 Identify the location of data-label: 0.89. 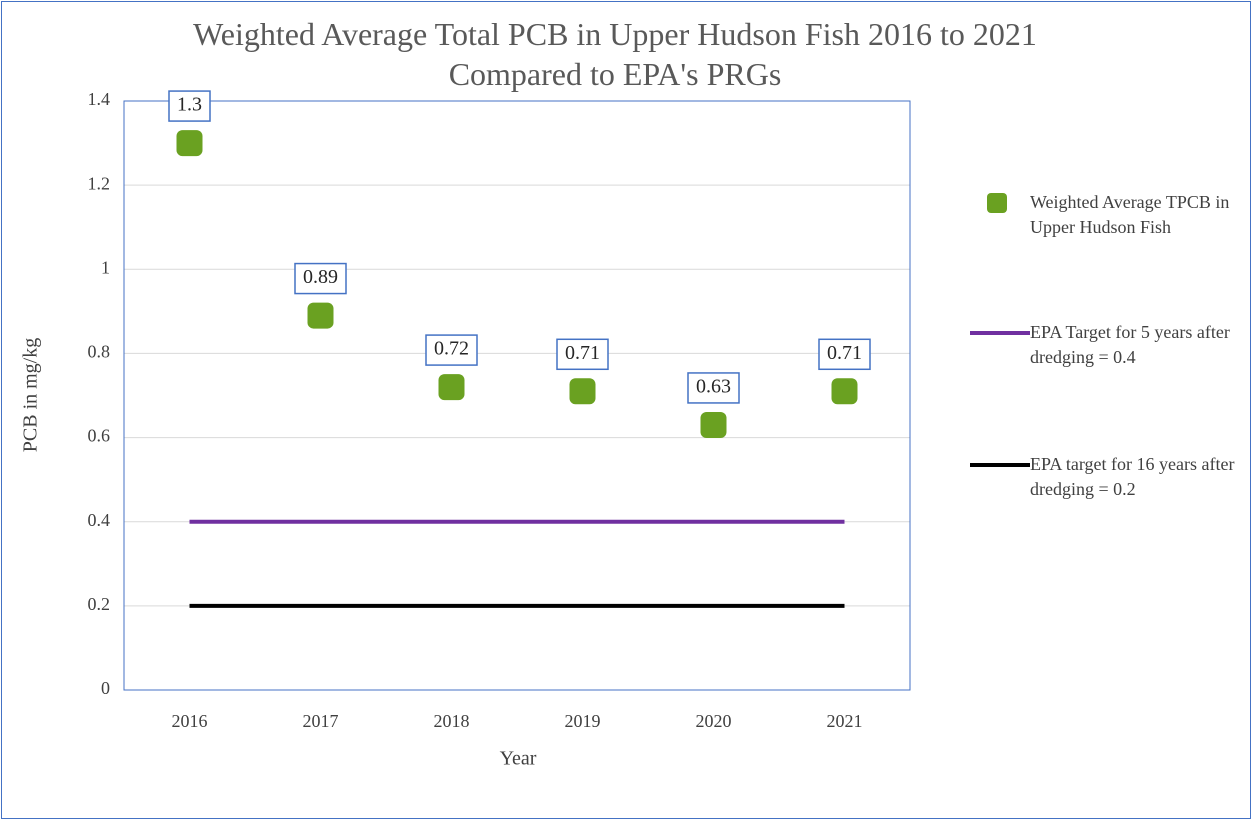
(320, 277).